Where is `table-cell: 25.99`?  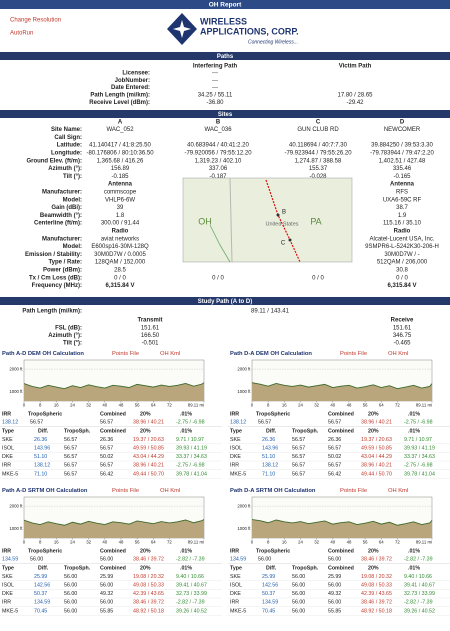 table-cell: 25.99 is located at coordinates (106, 577).